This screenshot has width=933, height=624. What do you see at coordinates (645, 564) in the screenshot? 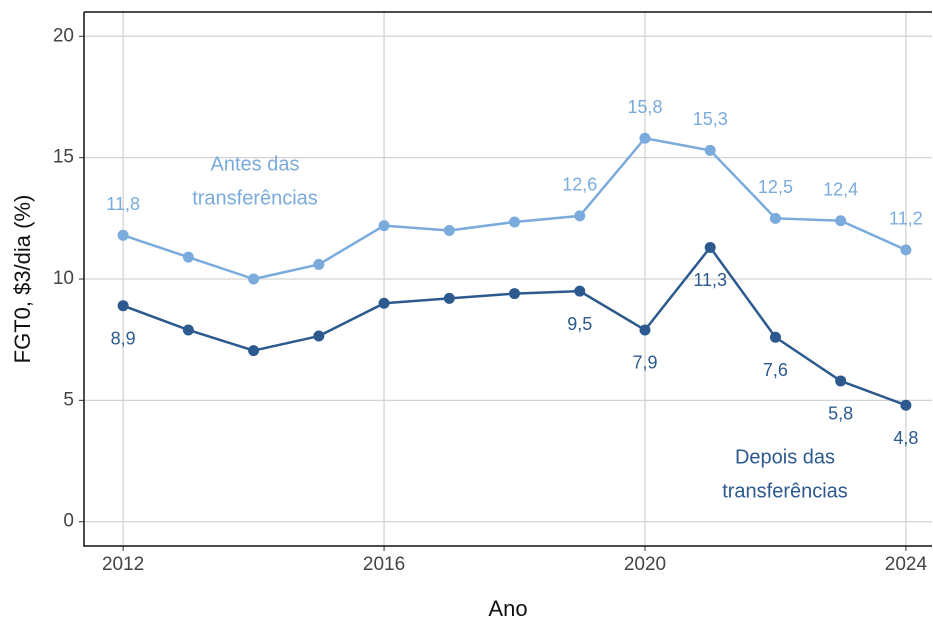
I see `x-tick-label: 2020` at bounding box center [645, 564].